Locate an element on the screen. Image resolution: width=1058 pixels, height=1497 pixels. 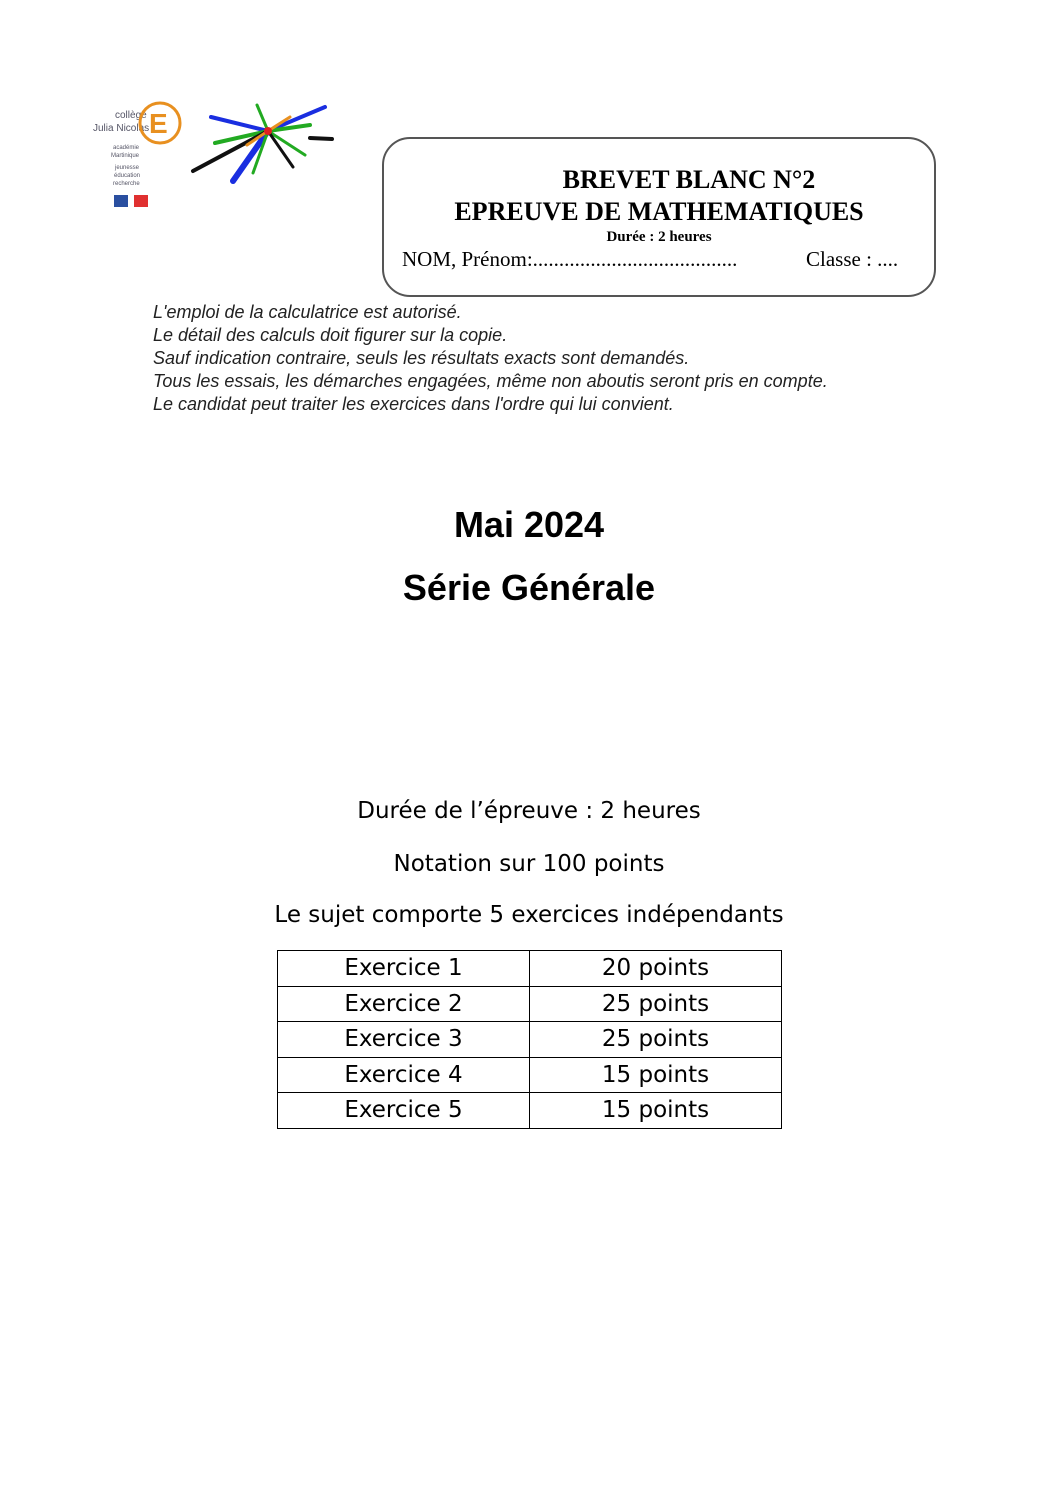
exercise-cell: Exercice 4 is located at coordinates (403, 1074).